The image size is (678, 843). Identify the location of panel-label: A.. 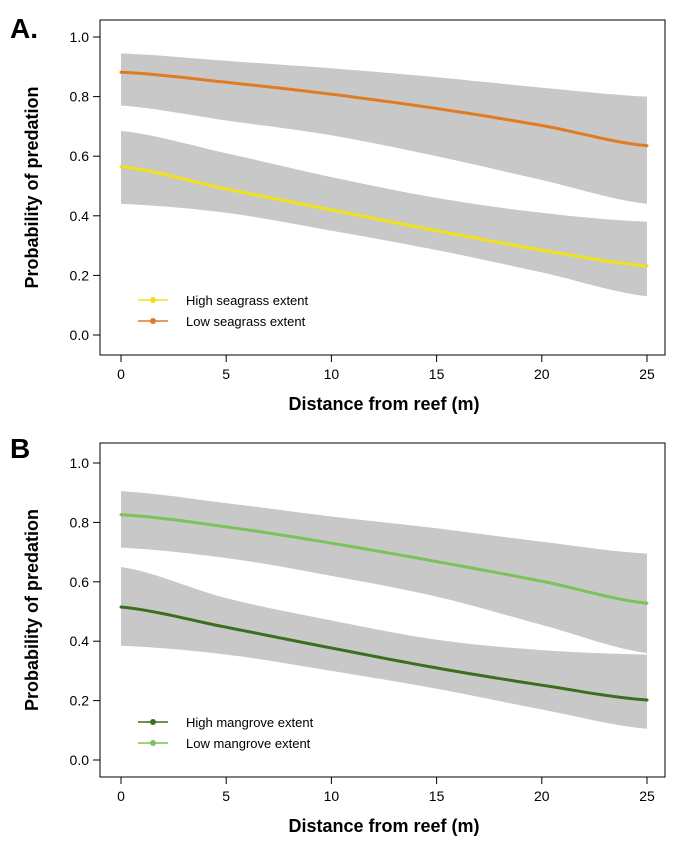
(24, 28).